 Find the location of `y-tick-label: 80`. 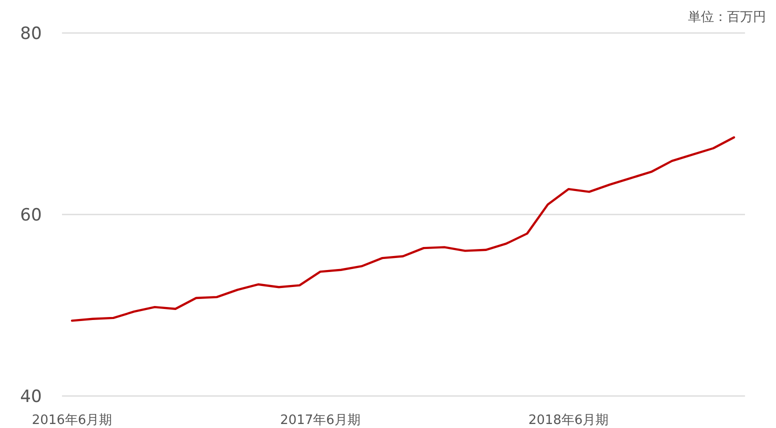

y-tick-label: 80 is located at coordinates (31, 34).